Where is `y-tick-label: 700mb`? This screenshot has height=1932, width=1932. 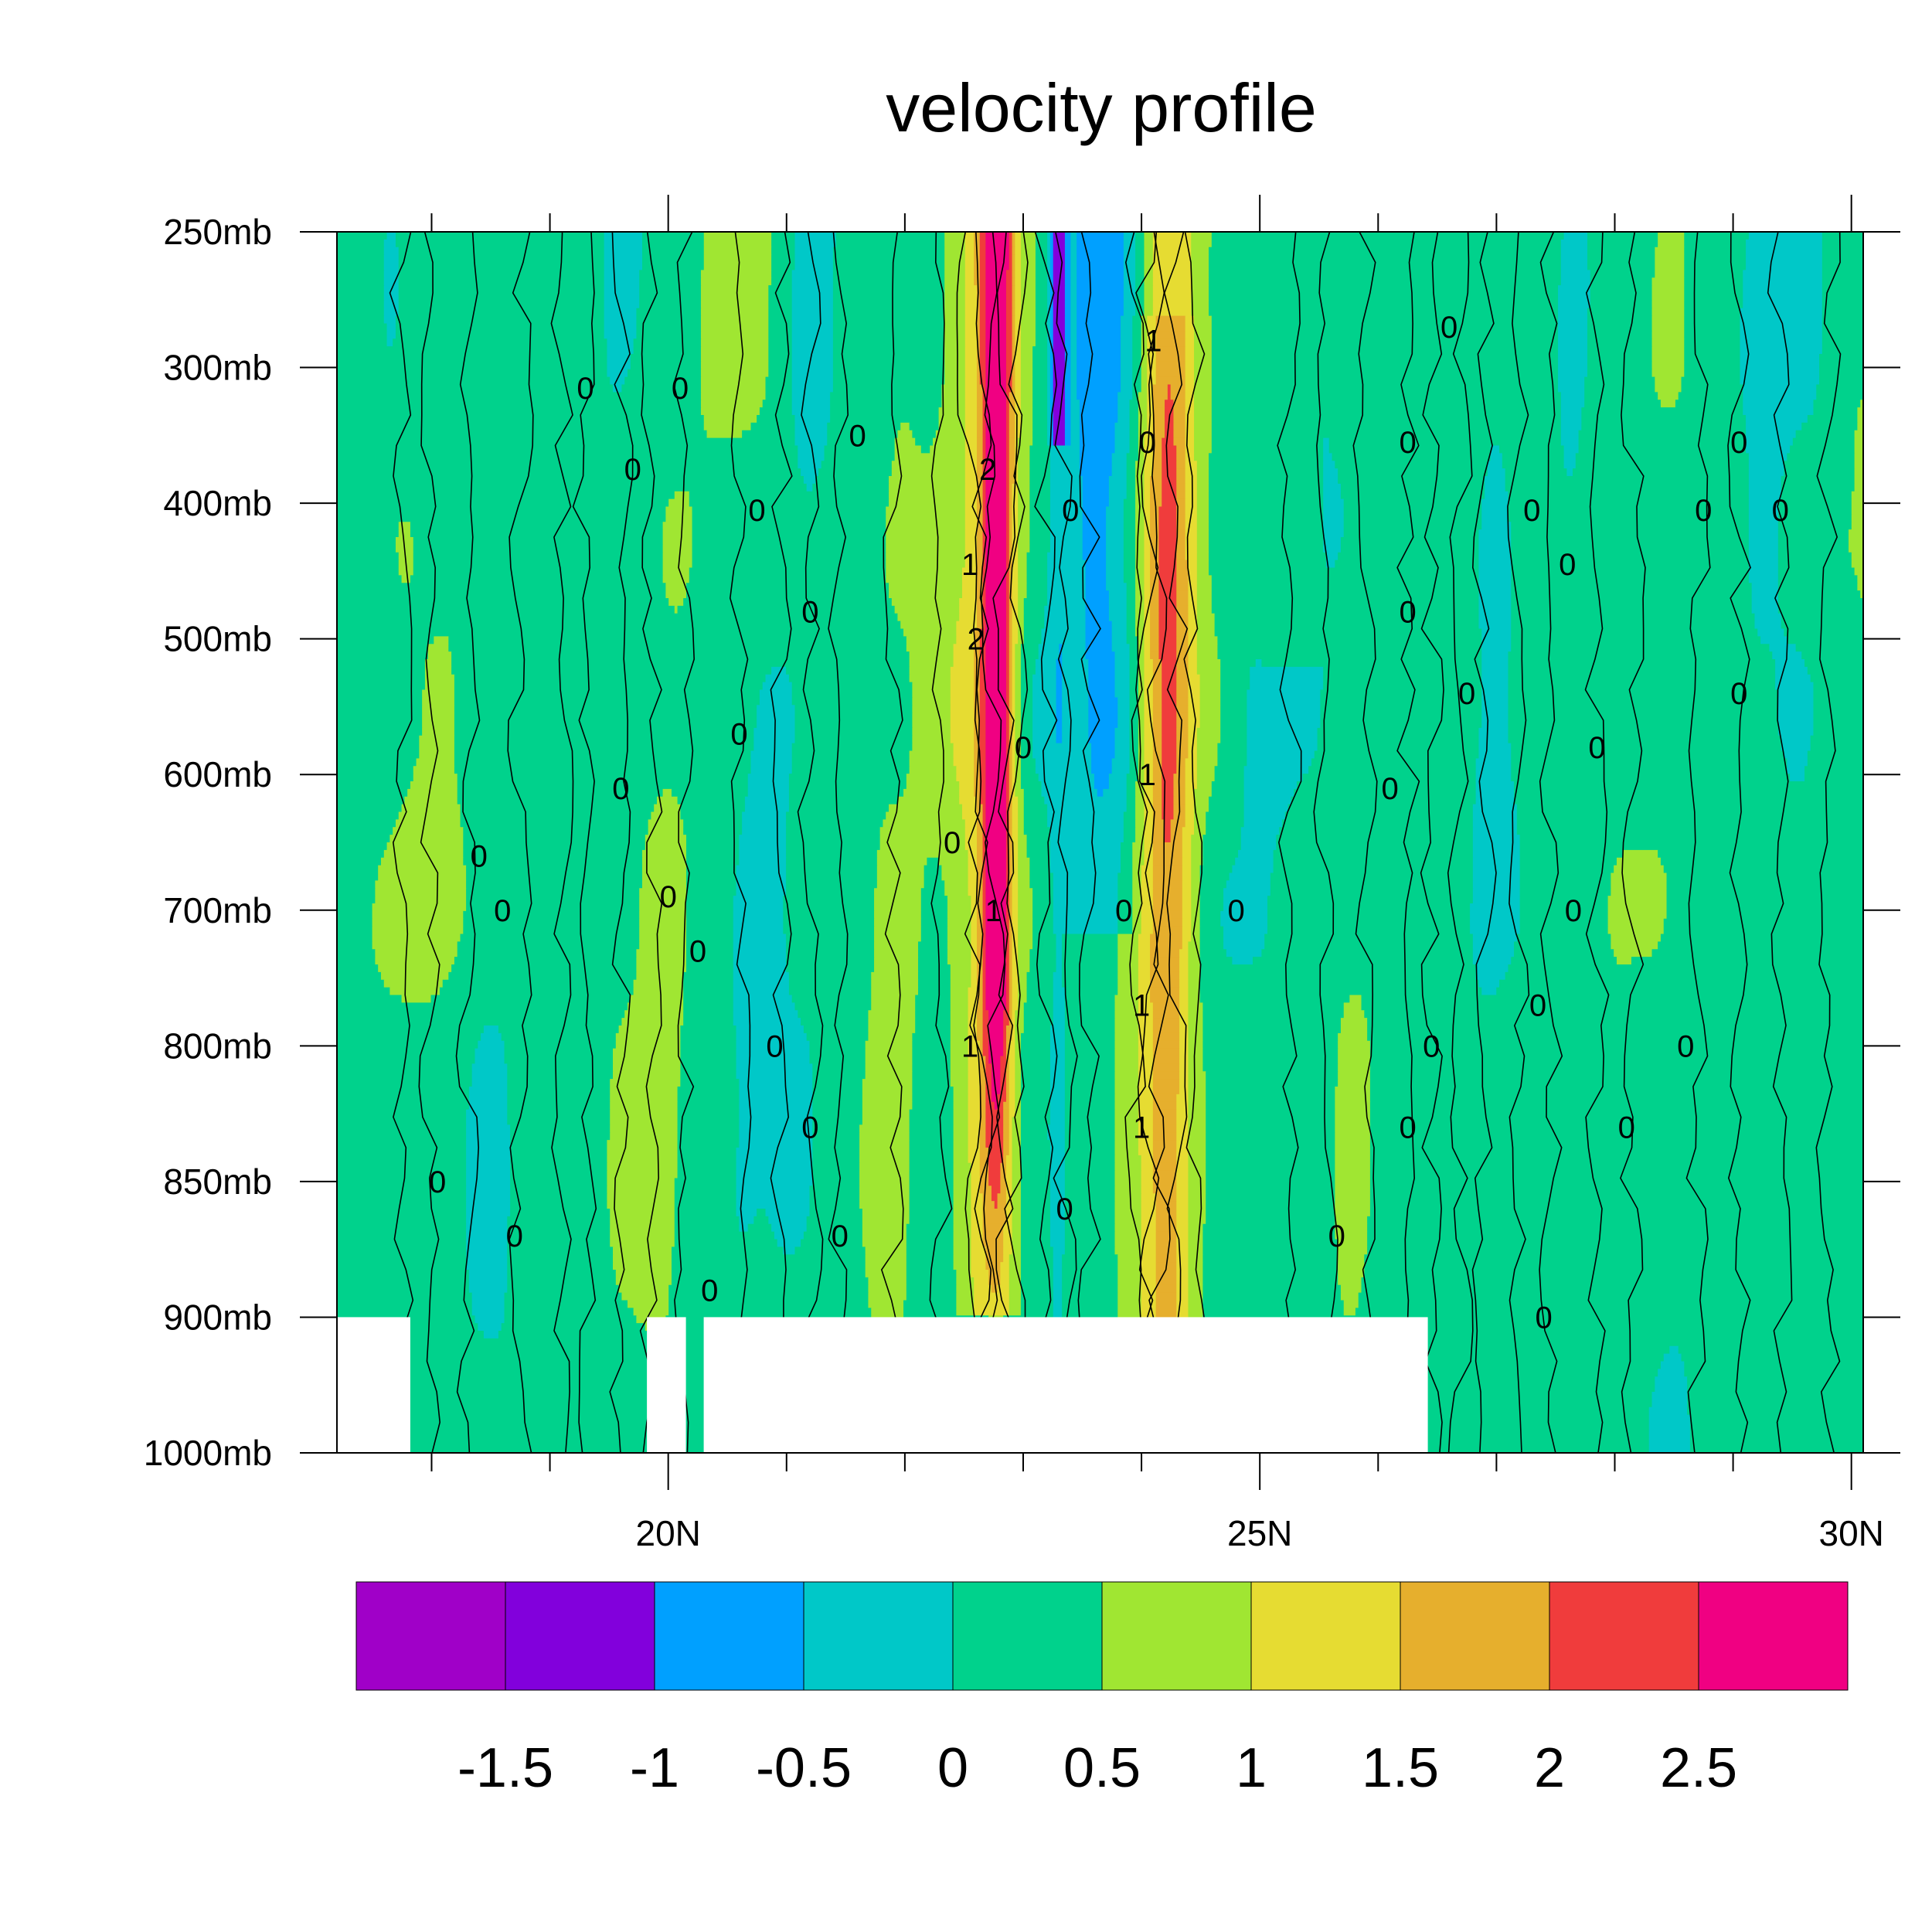
y-tick-label: 700mb is located at coordinates (218, 910).